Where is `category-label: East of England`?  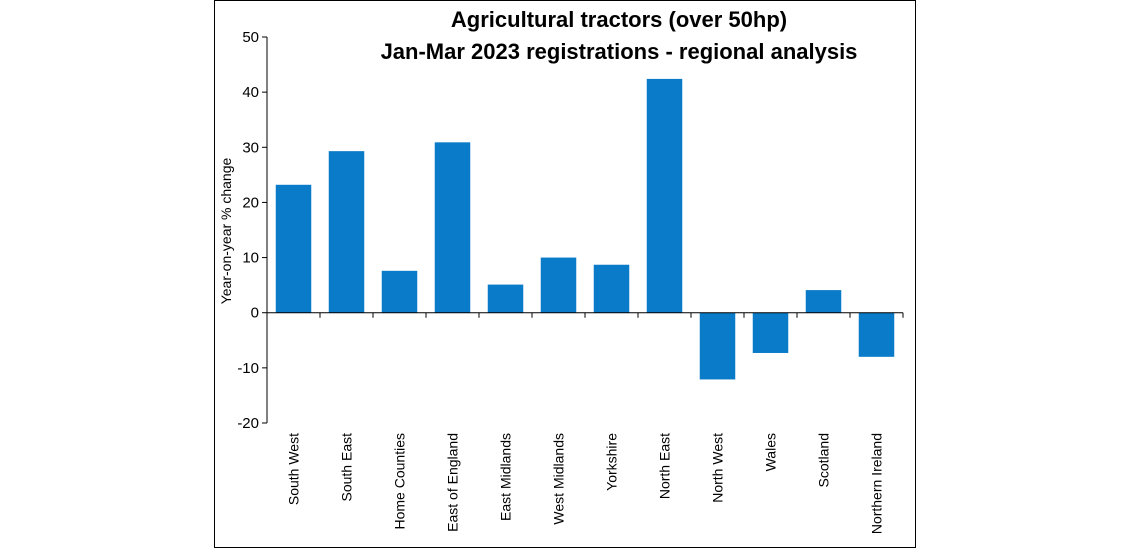 category-label: East of England is located at coordinates (453, 482).